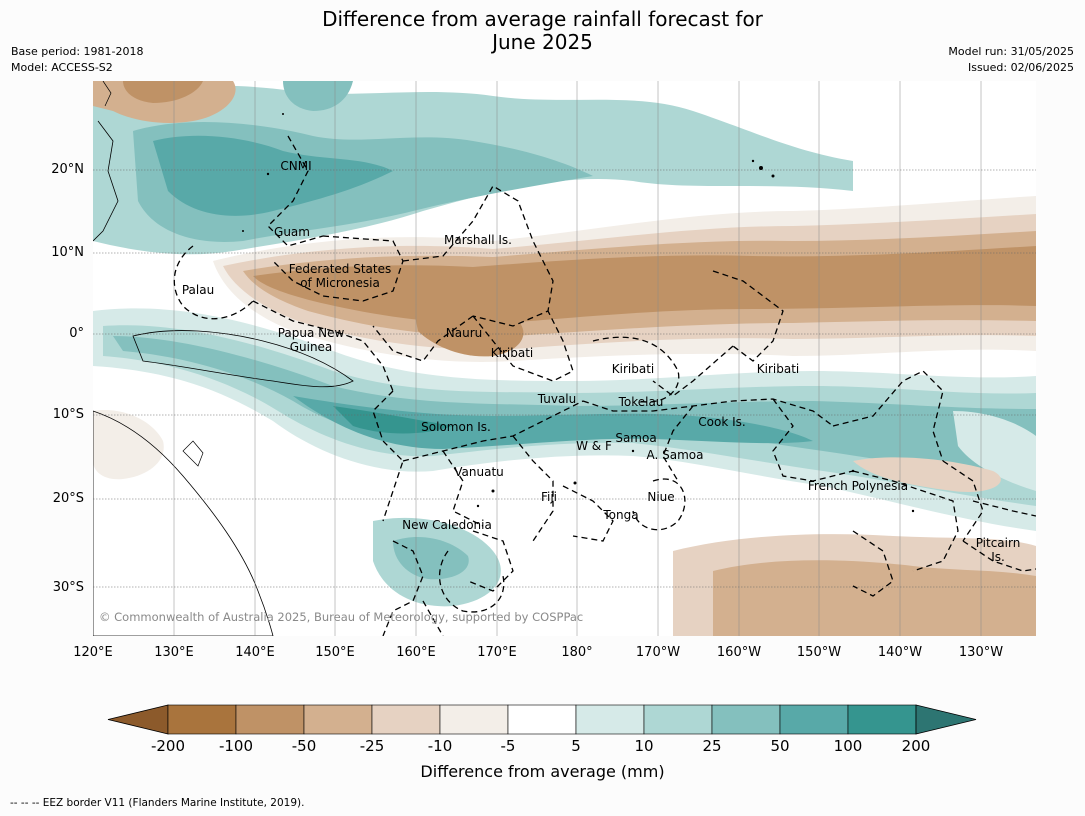 The image size is (1085, 816). Describe the element at coordinates (998, 557) in the screenshot. I see `place-label-pitcairn-line2: Is.` at that location.